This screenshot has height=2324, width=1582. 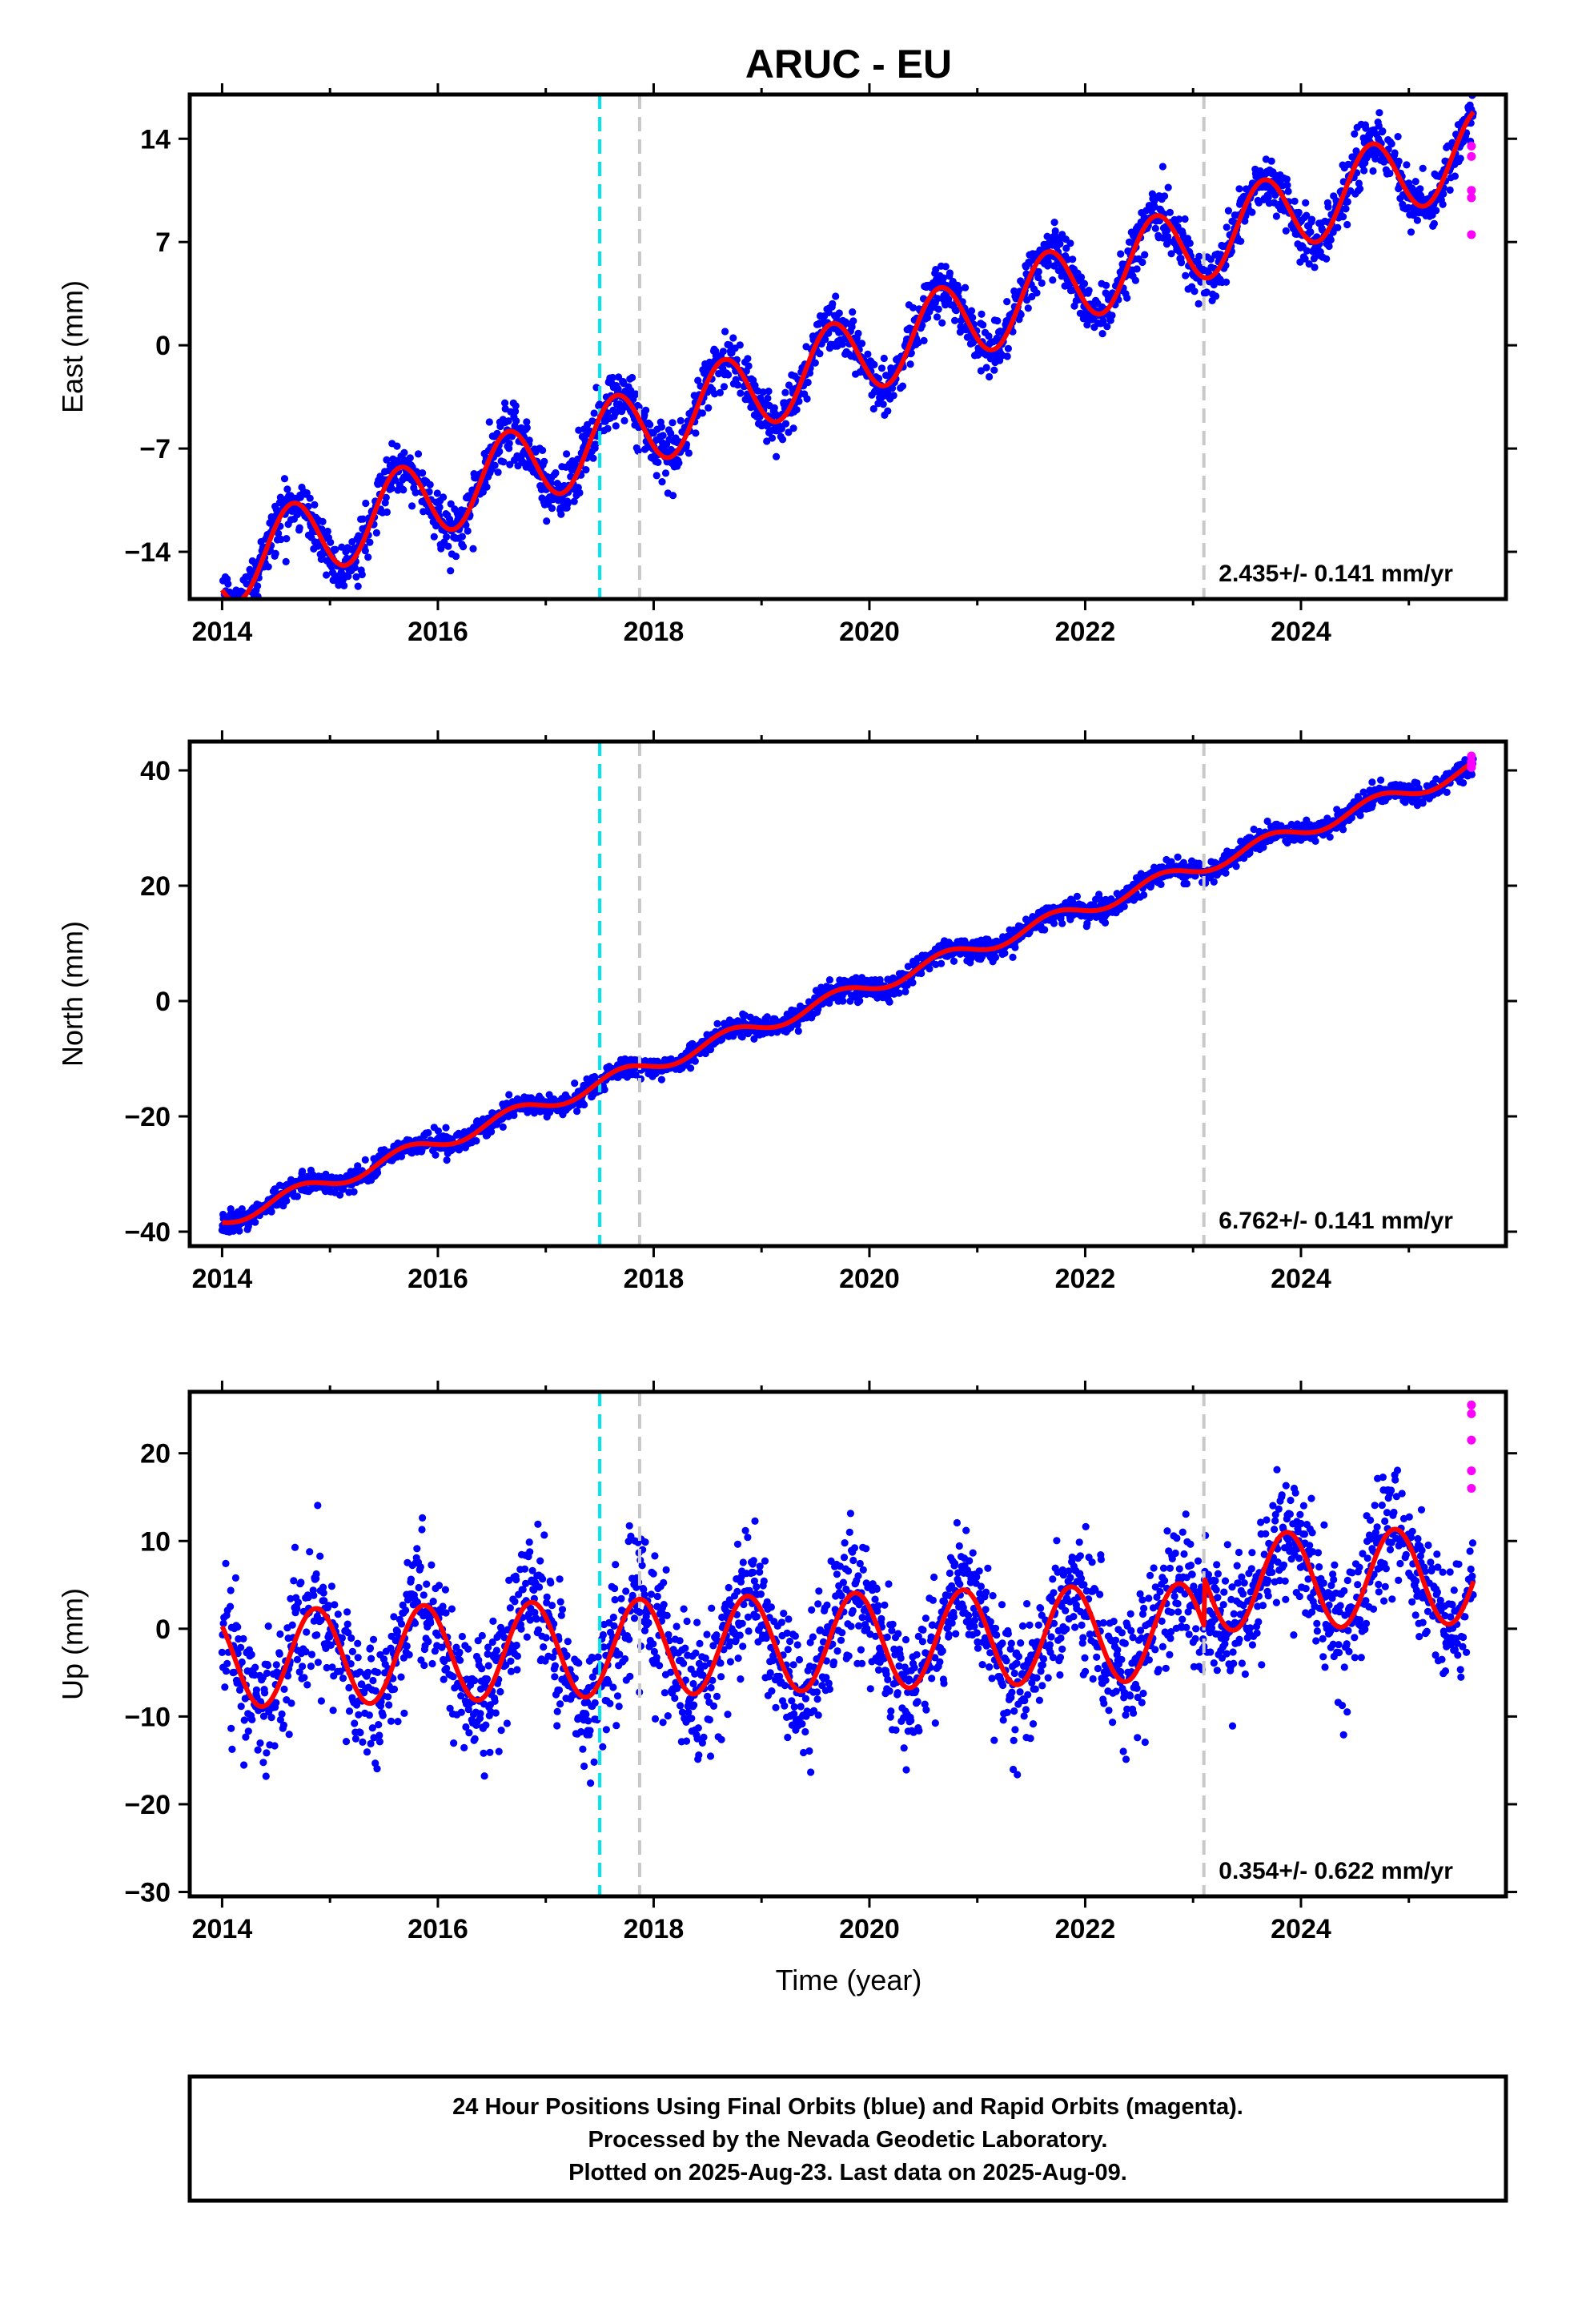 What do you see at coordinates (438, 632) in the screenshot?
I see `x-tick-label: 2016` at bounding box center [438, 632].